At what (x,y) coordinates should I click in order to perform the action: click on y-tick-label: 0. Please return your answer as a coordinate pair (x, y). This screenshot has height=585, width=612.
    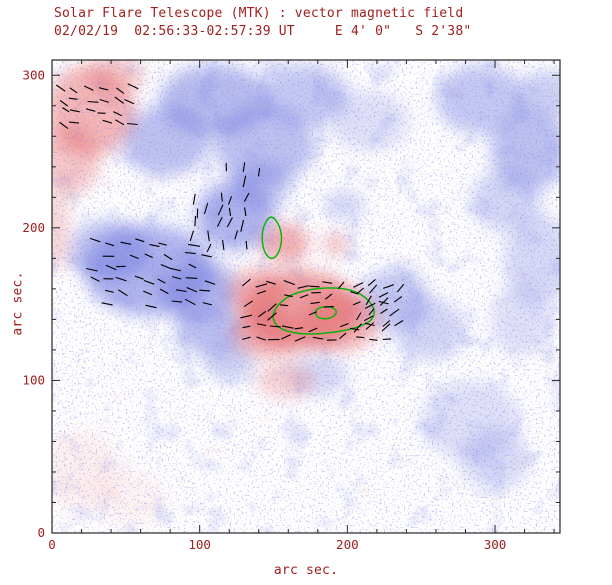
    Looking at the image, I should click on (41, 532).